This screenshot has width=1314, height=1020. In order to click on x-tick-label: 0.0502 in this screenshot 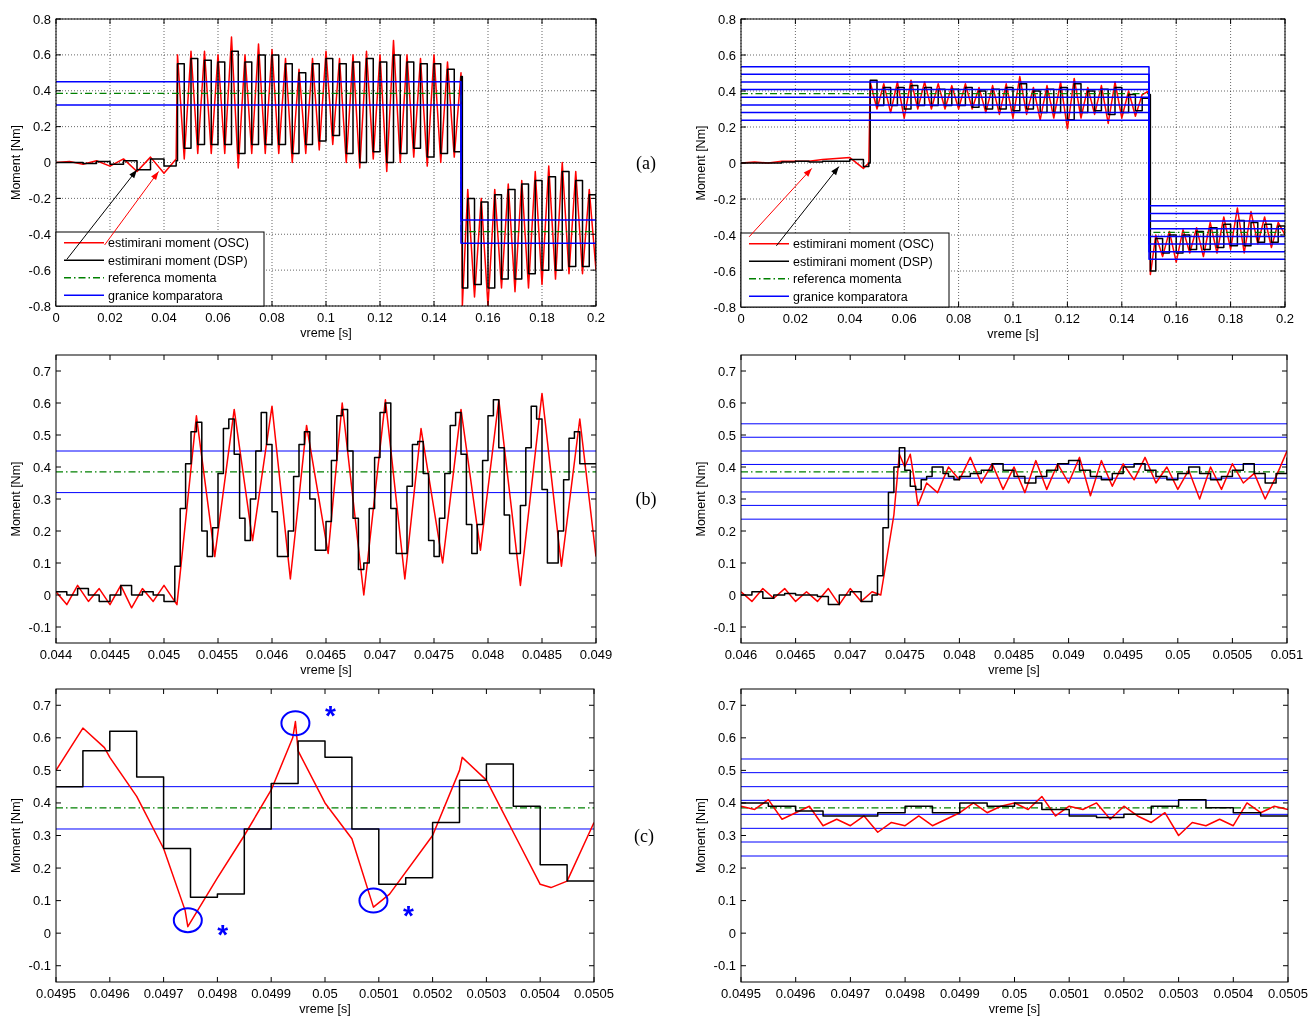, I will do `click(432, 993)`.